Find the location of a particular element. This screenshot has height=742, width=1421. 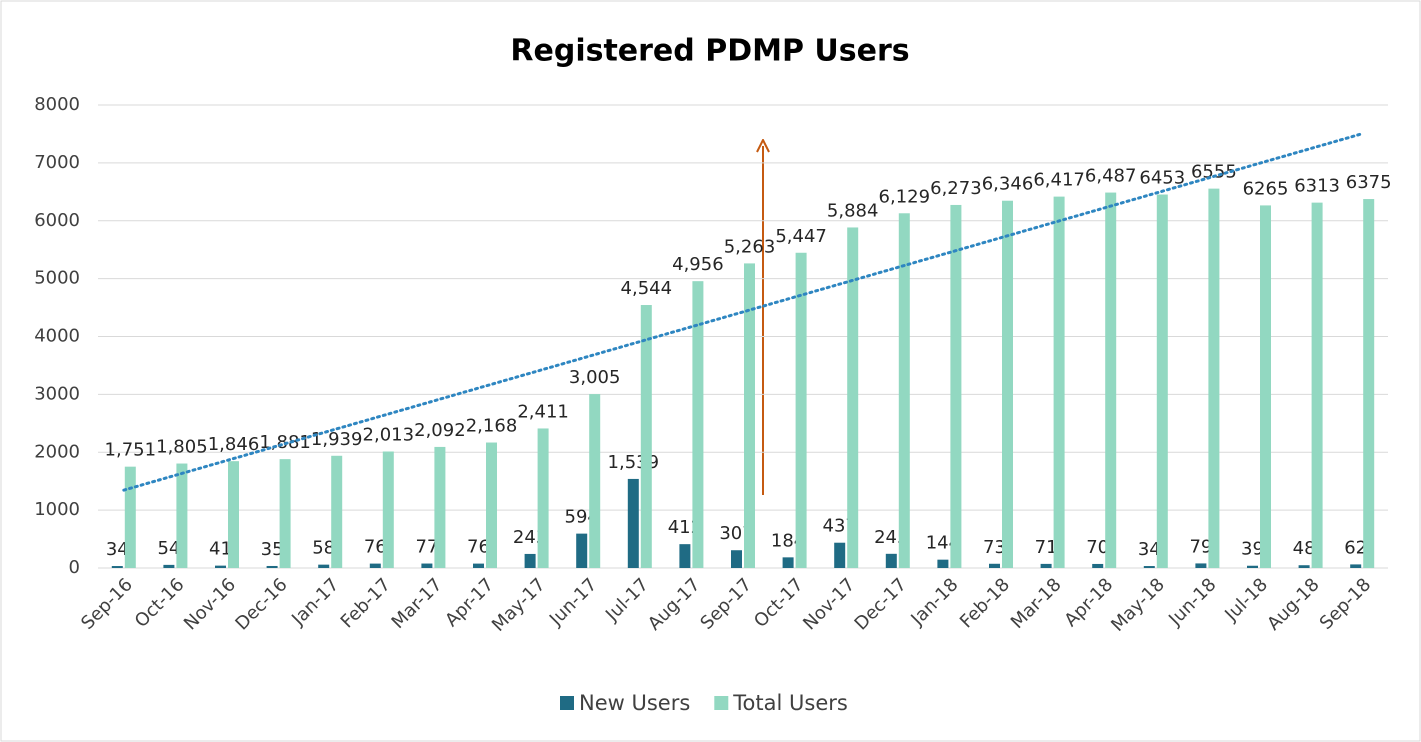

data-label: 54 is located at coordinates (168, 548).